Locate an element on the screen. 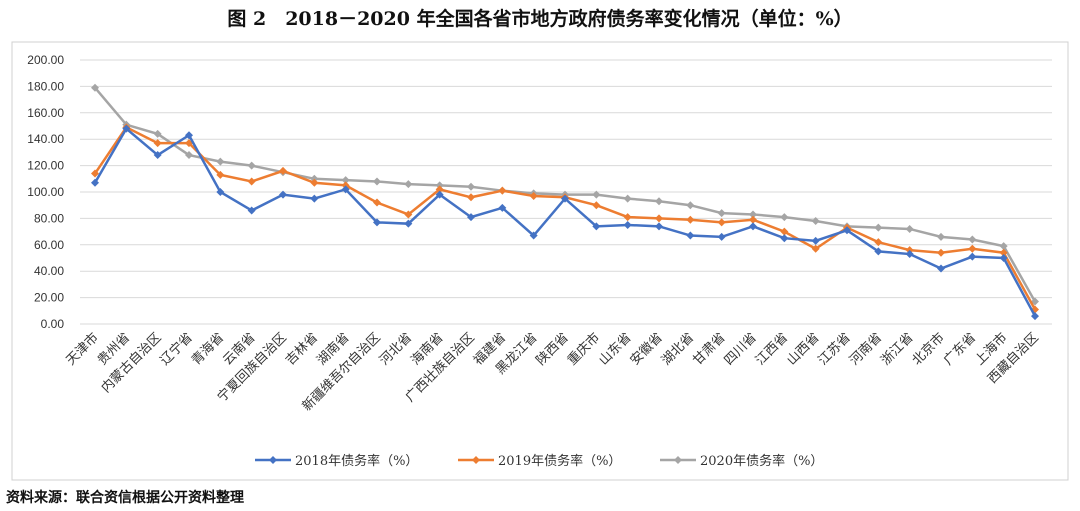 The image size is (1080, 511). x-tick-label: 安徽省 is located at coordinates (647, 349).